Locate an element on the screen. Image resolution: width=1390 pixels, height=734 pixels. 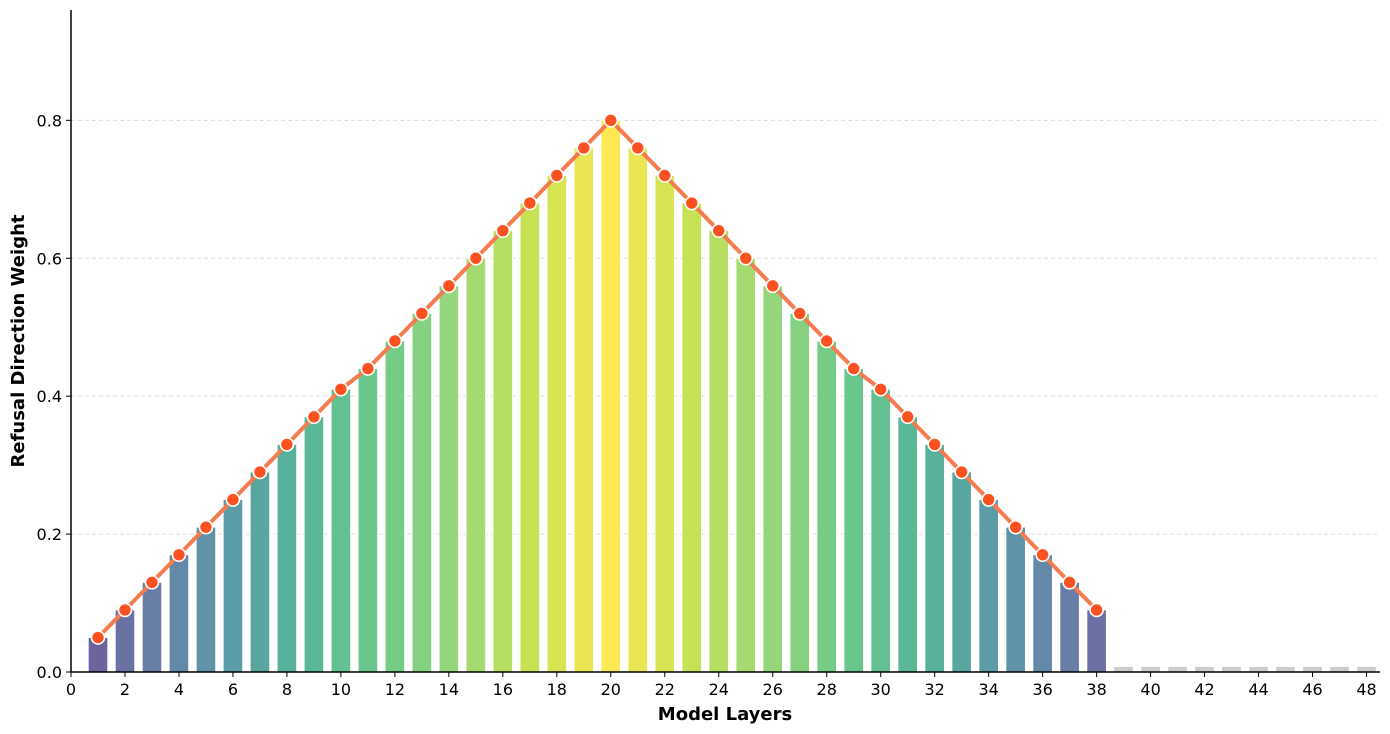
y-tick-label: 0.2 is located at coordinates (49, 534).